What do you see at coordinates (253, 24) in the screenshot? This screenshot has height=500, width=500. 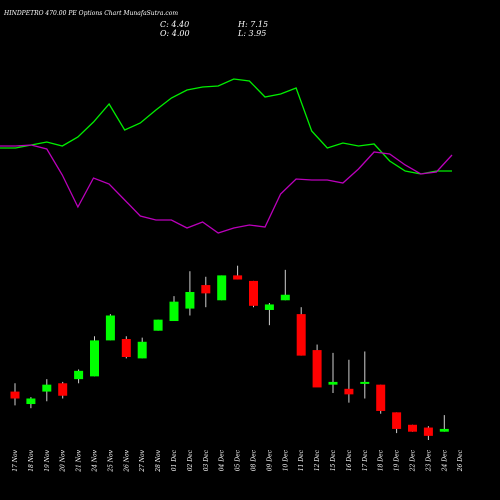 I see `high-value: H: 7.15` at bounding box center [253, 24].